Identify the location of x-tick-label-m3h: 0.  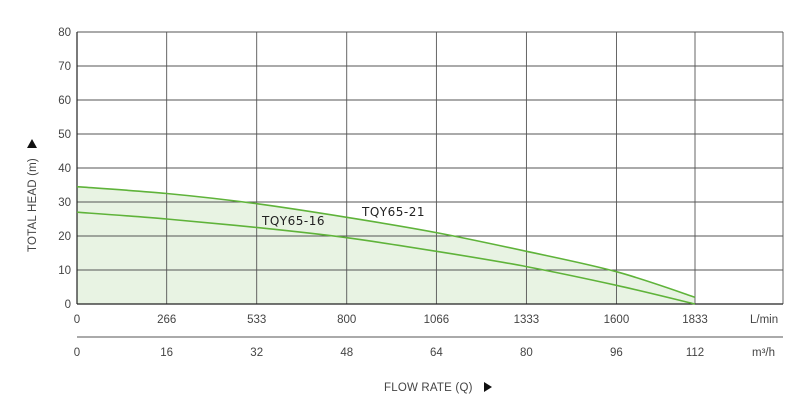
(77, 353).